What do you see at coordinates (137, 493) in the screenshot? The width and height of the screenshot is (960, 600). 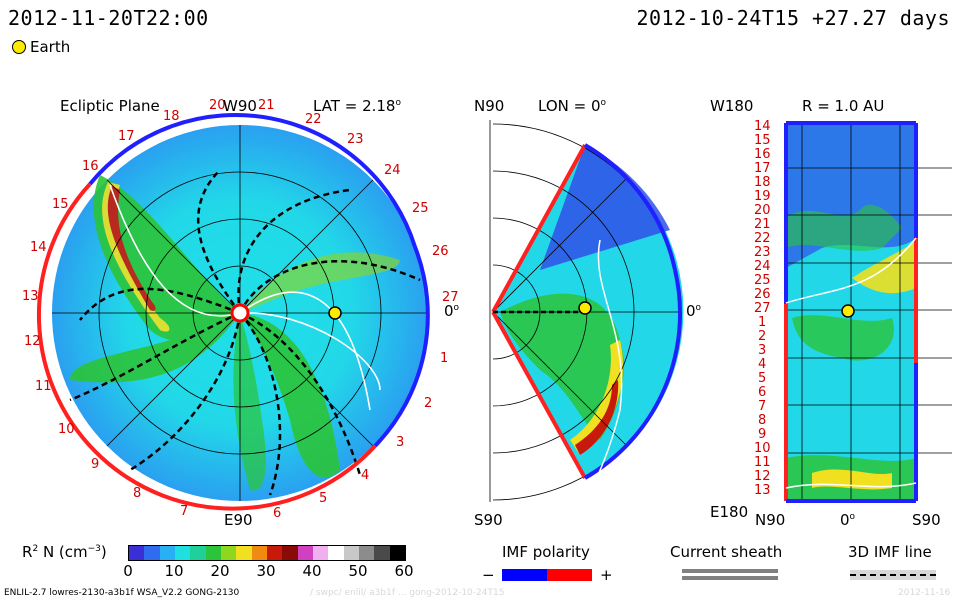 I see `svg-text: 8` at bounding box center [137, 493].